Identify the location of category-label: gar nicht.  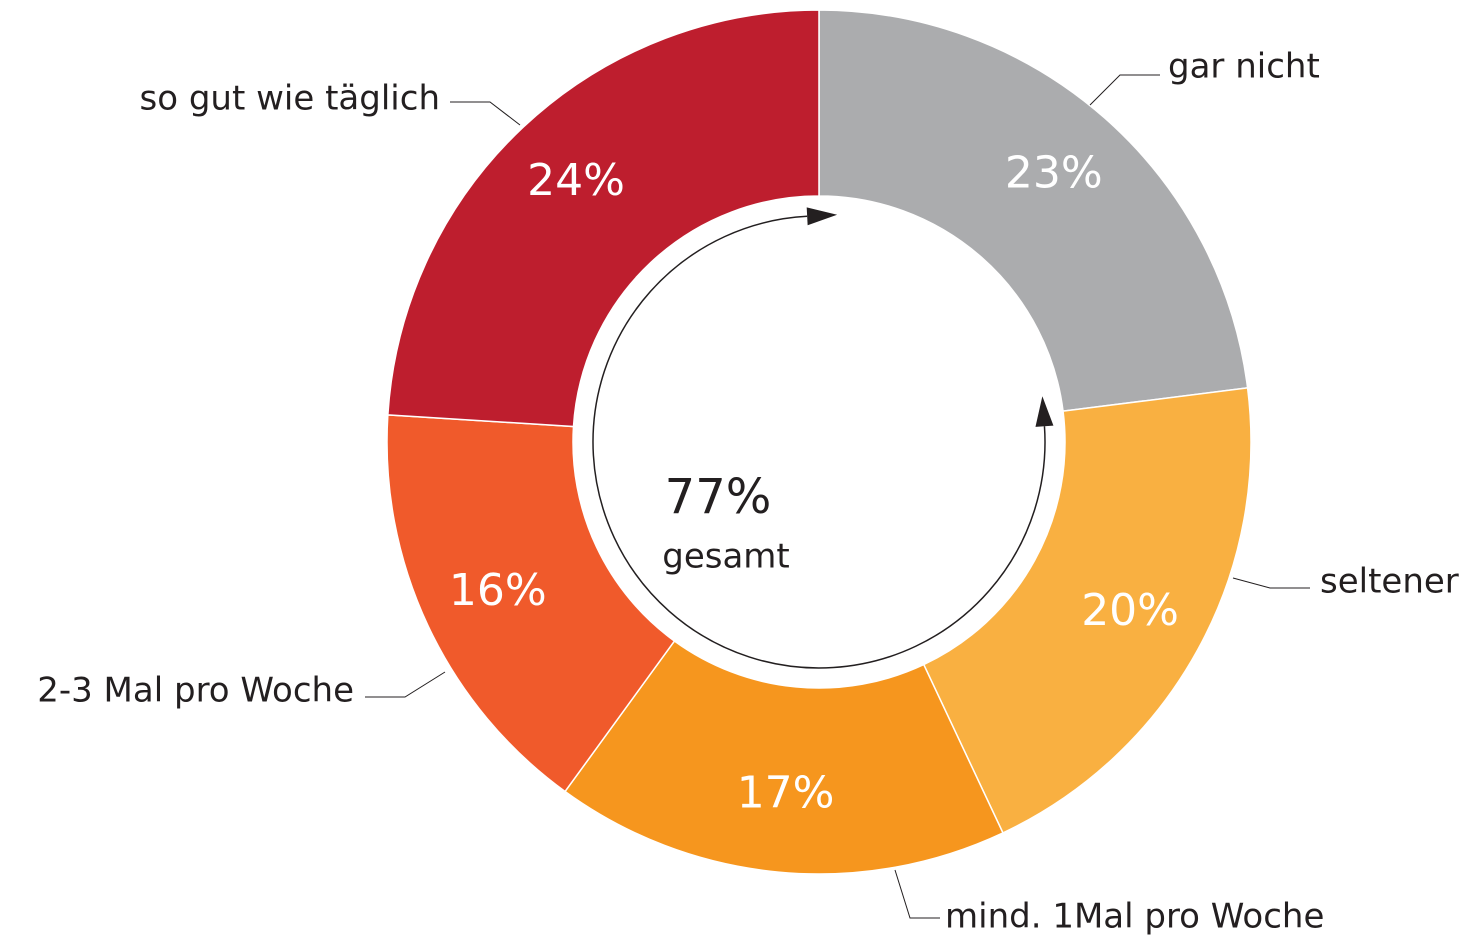
(1244, 67).